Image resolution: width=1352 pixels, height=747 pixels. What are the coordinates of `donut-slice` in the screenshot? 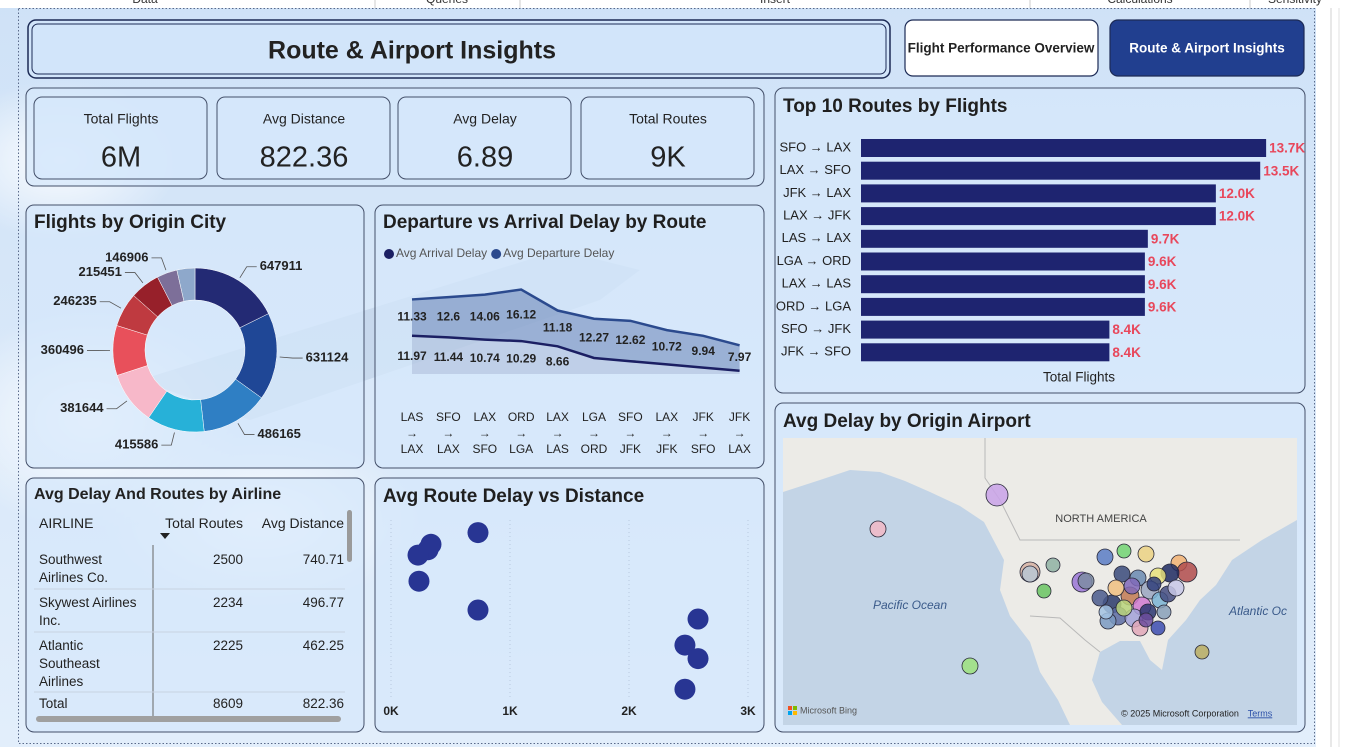 It's located at (186, 284).